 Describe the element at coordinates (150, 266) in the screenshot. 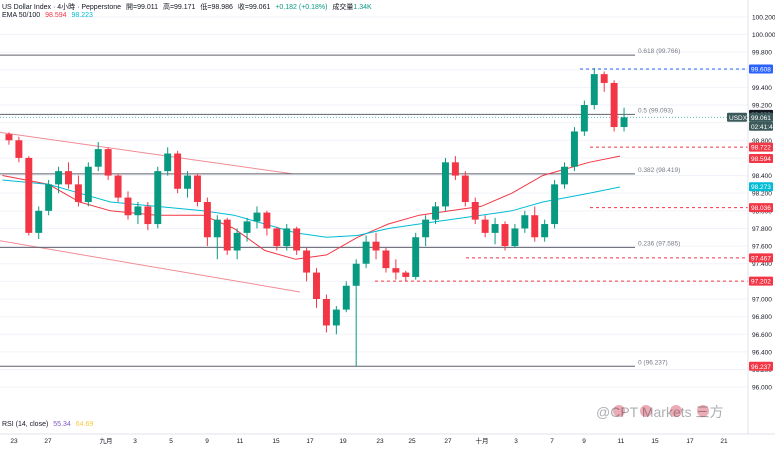

I see `channel-lower-line` at that location.